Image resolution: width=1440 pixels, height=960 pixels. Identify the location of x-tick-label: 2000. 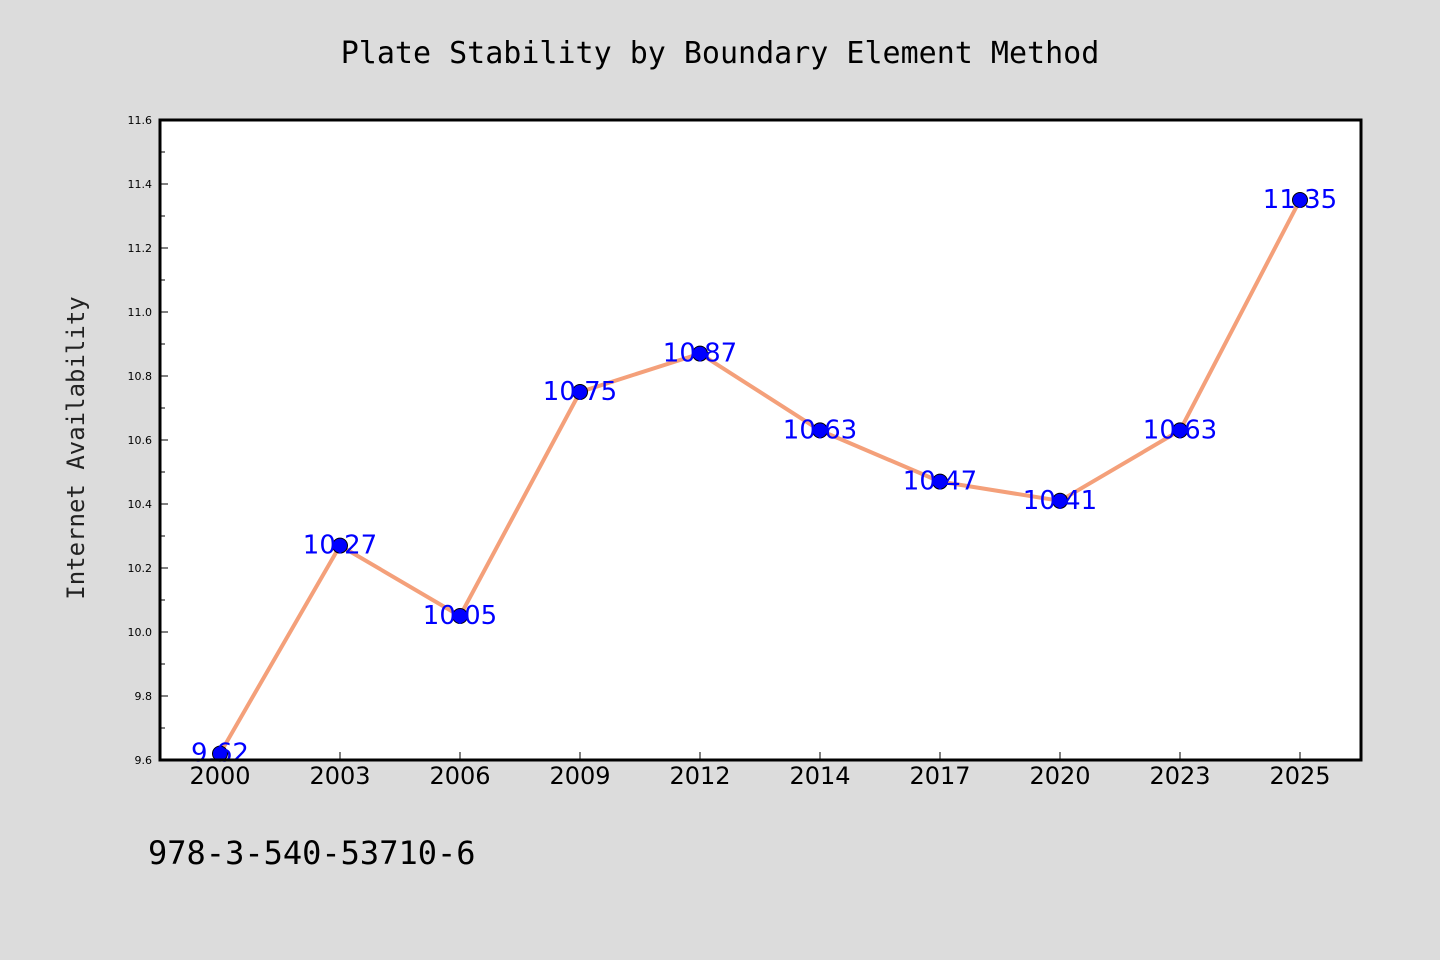
(219, 776).